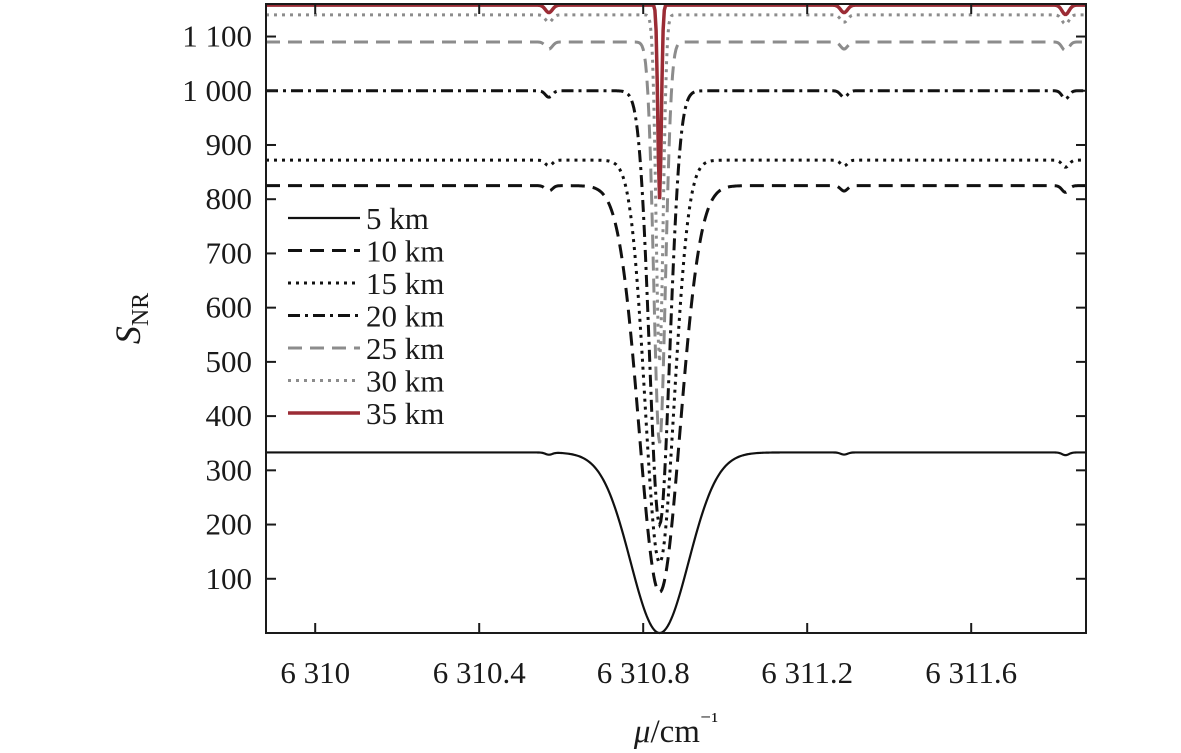 This screenshot has height=753, width=1181. Describe the element at coordinates (229, 307) in the screenshot. I see `y-tick-label: 600` at that location.